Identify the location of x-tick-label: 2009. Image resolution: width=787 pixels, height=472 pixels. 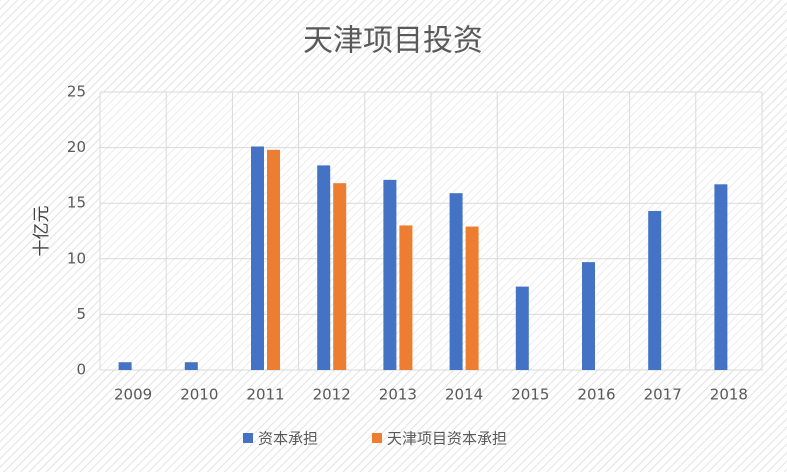
(133, 395).